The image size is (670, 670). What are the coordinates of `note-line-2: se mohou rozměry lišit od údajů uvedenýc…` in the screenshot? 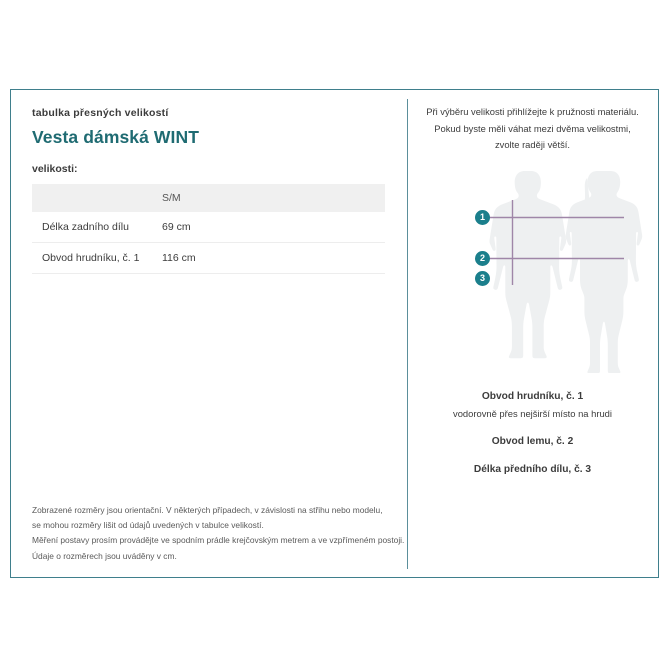 It's located at (148, 525).